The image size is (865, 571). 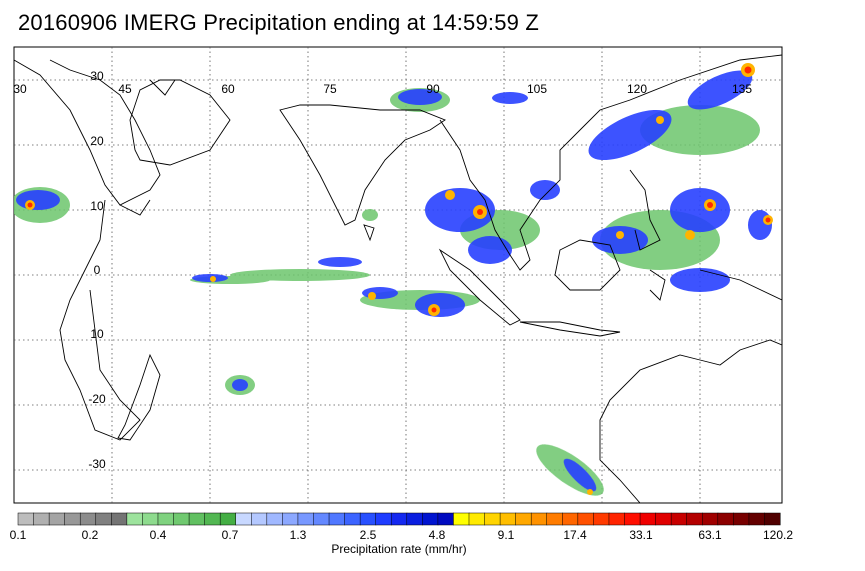 What do you see at coordinates (399, 549) in the screenshot?
I see `colorbar-title: Precipitation rate (mm/hr)` at bounding box center [399, 549].